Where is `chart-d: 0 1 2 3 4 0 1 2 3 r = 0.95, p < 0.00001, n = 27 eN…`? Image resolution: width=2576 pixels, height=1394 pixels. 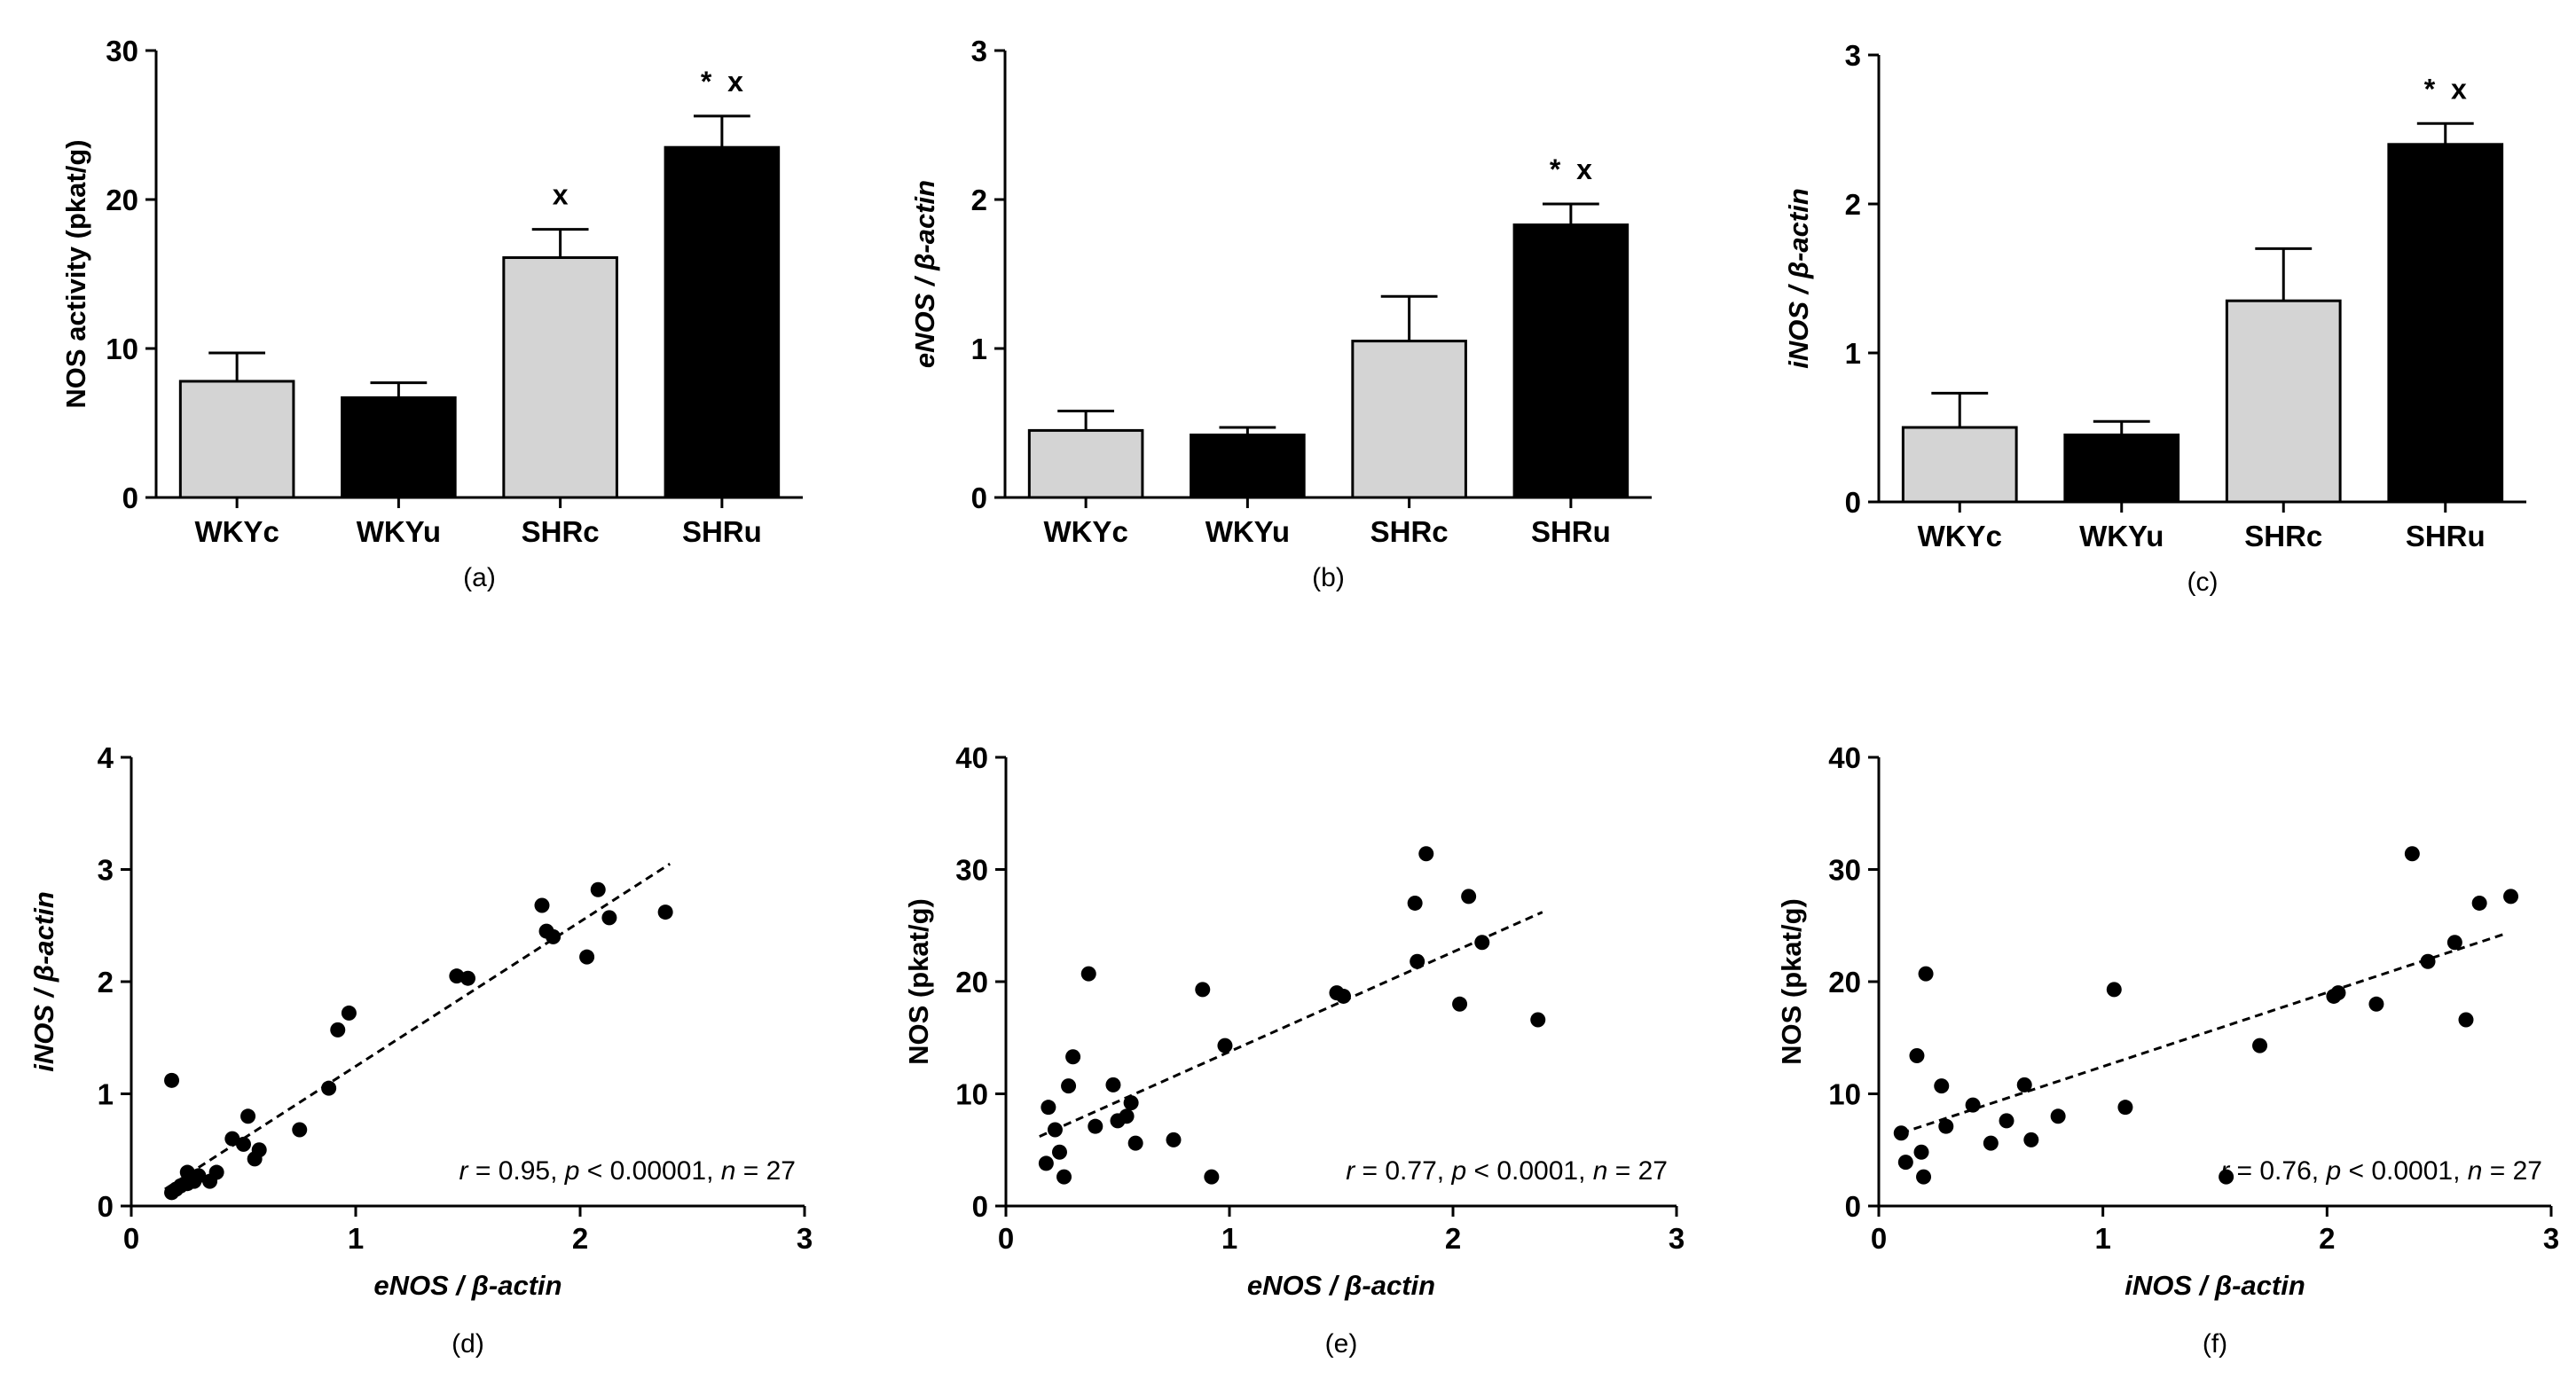 chart-d: 0 1 2 3 4 0 1 2 3 r = 0.95, p < 0.00001, n = 27 eN… is located at coordinates (420, 1050).